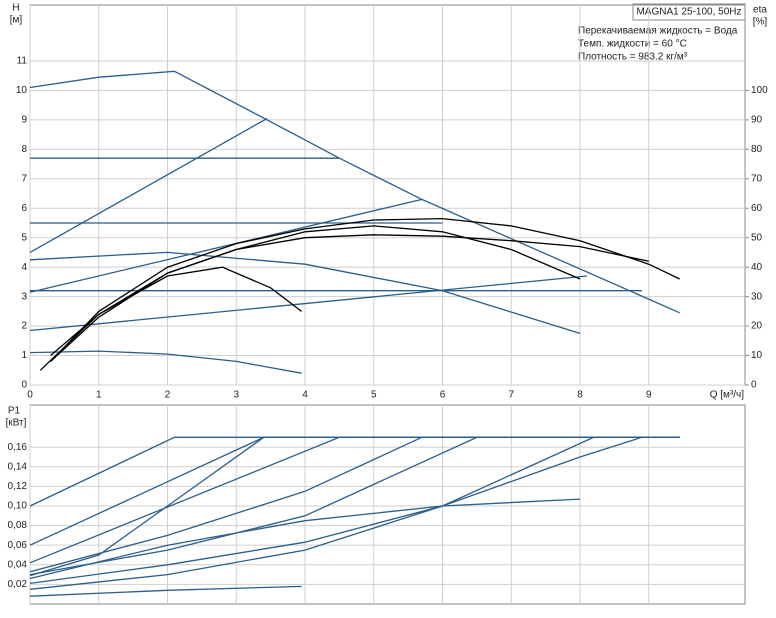 This screenshot has width=776, height=618. I want to click on y-tick-label: 3, so click(24, 296).